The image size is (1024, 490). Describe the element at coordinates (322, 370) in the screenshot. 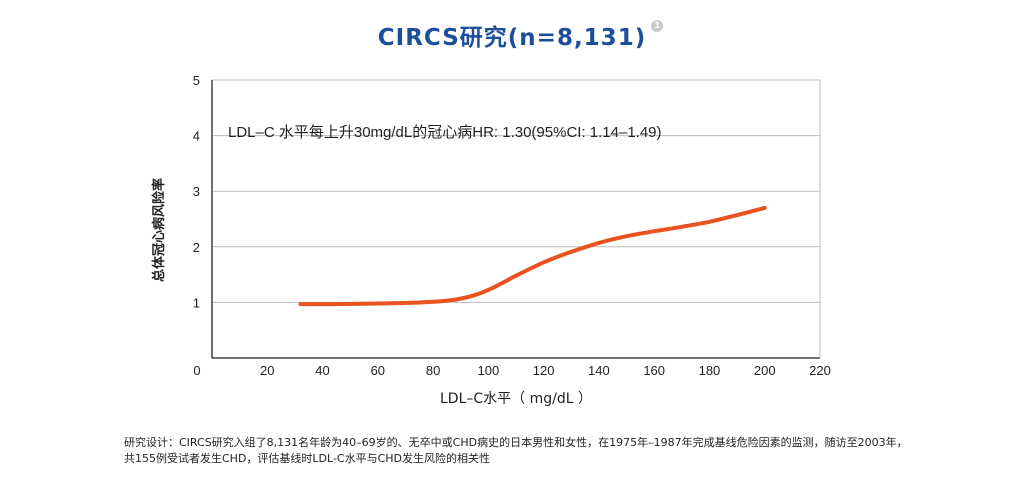

I see `x-tick-label-40: 40` at that location.